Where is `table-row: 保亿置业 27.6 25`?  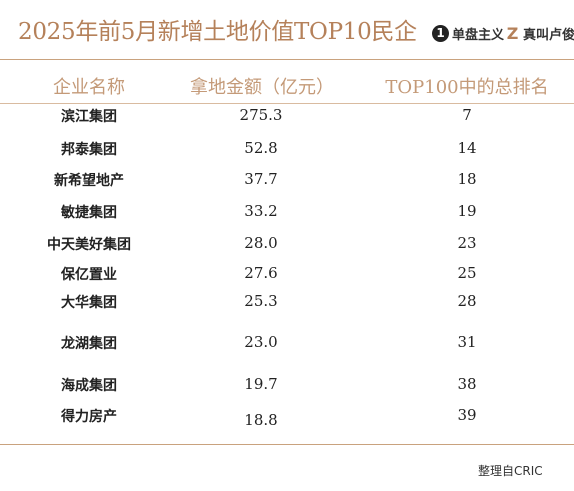 table-row: 保亿置业 27.6 25 is located at coordinates (287, 274).